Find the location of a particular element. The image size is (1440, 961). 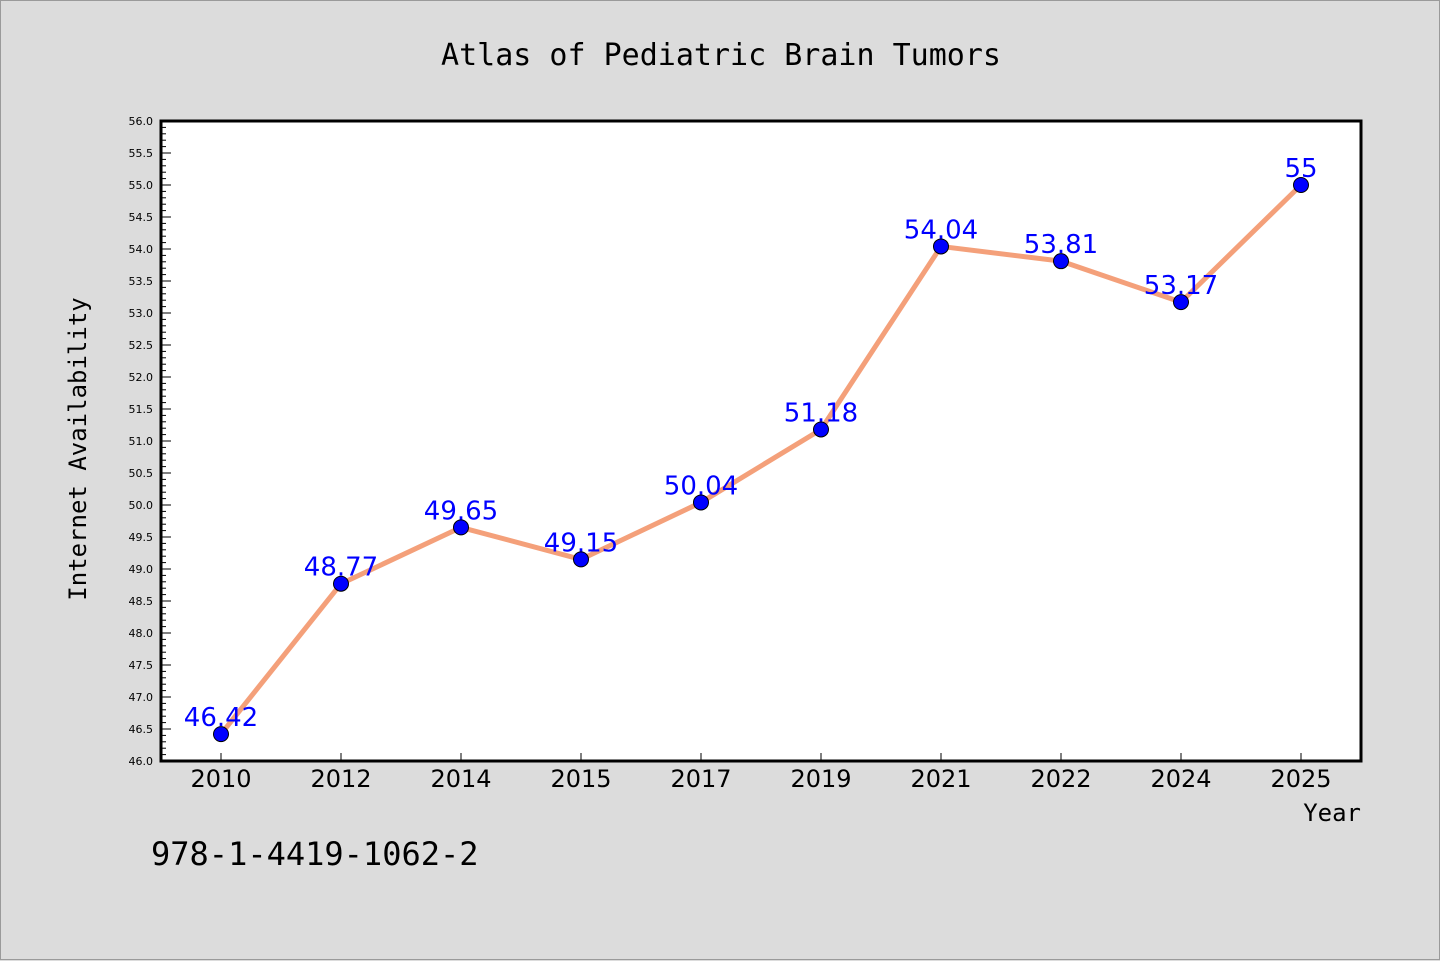

data-label: 46.42 is located at coordinates (221, 718).